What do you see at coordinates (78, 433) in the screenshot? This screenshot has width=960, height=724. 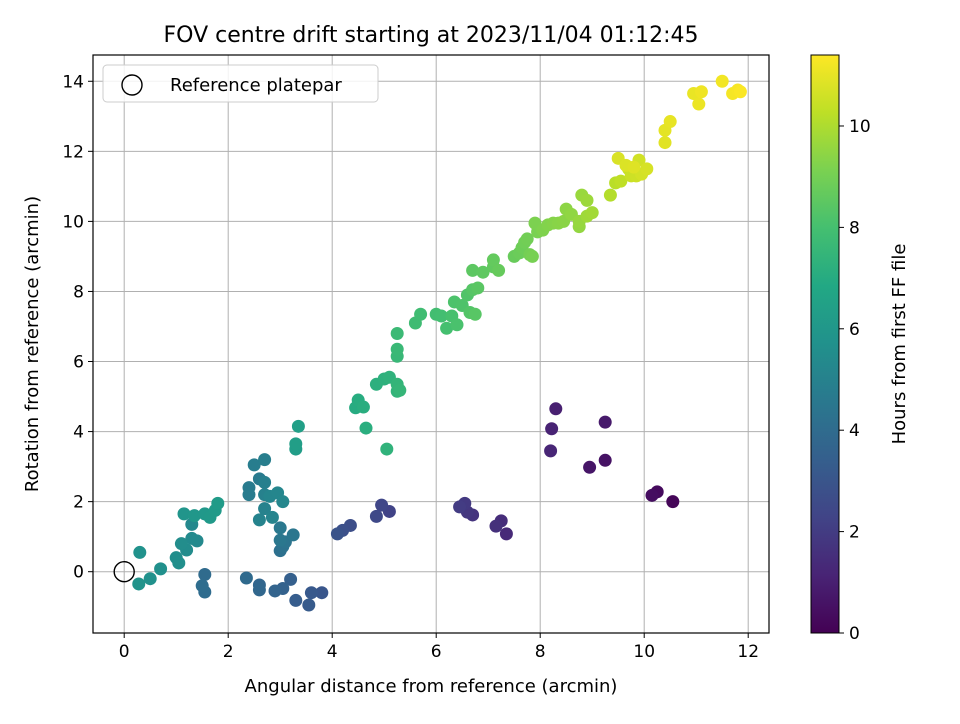 I see `y-tick-label: 4` at bounding box center [78, 433].